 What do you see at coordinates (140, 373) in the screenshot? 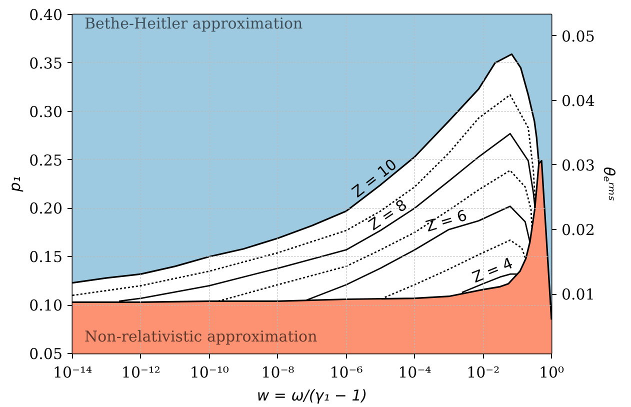
I see `x-tick-label: 10⁻¹²` at bounding box center [140, 373].